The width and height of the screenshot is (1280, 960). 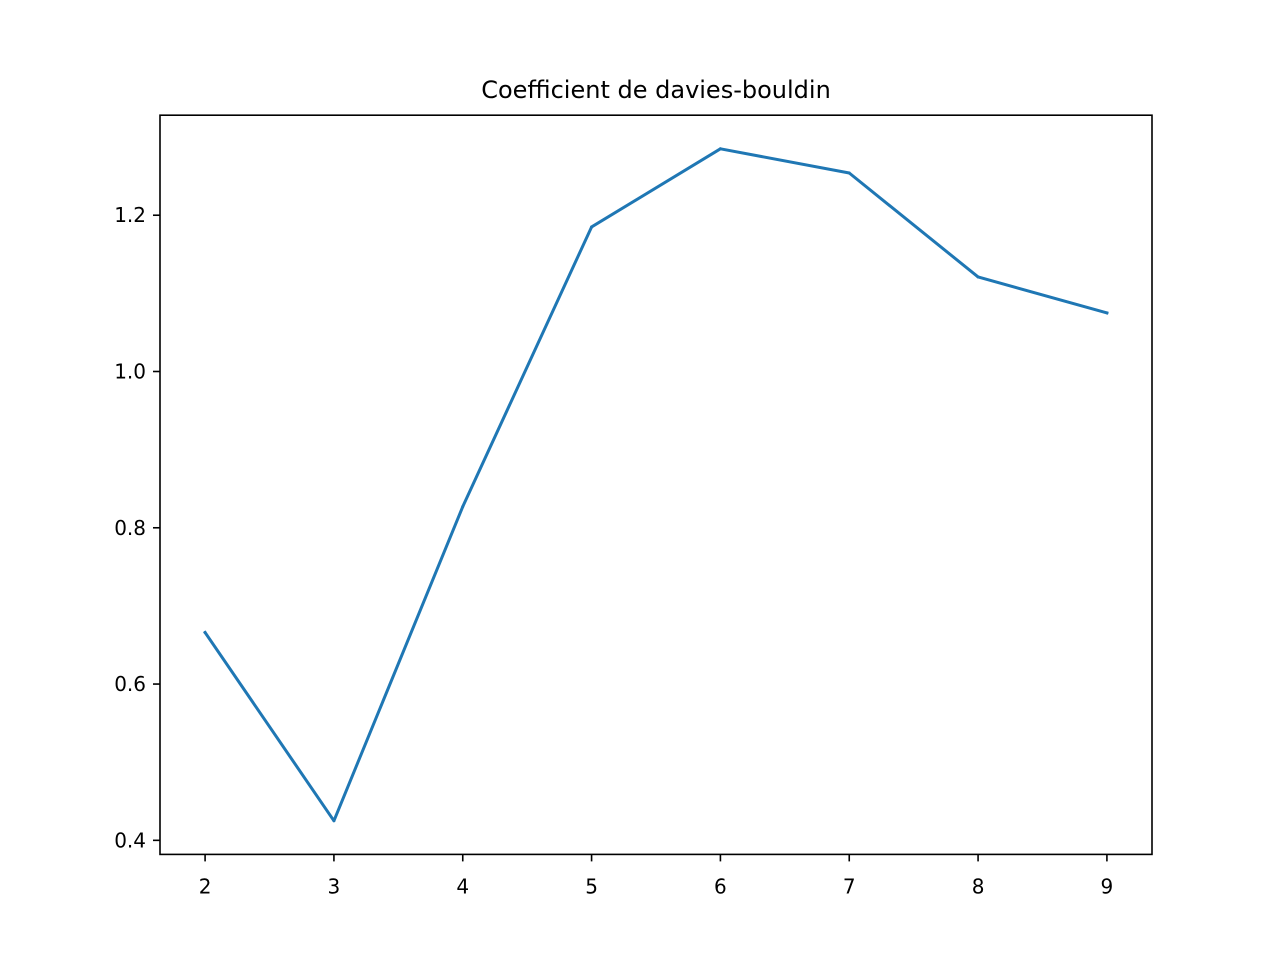 What do you see at coordinates (978, 886) in the screenshot?
I see `x-tick-label: 8` at bounding box center [978, 886].